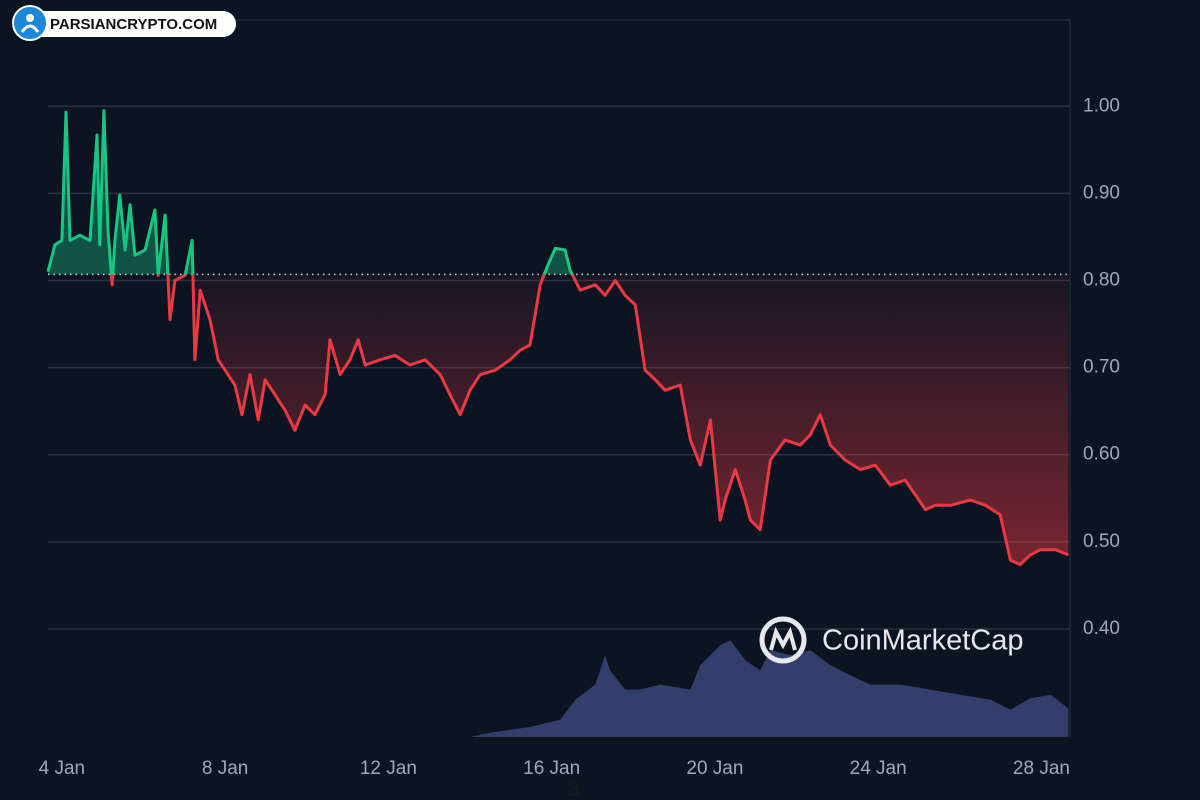 The image size is (1200, 800). Describe the element at coordinates (922, 641) in the screenshot. I see `watermark: CoinMarketCap` at that location.